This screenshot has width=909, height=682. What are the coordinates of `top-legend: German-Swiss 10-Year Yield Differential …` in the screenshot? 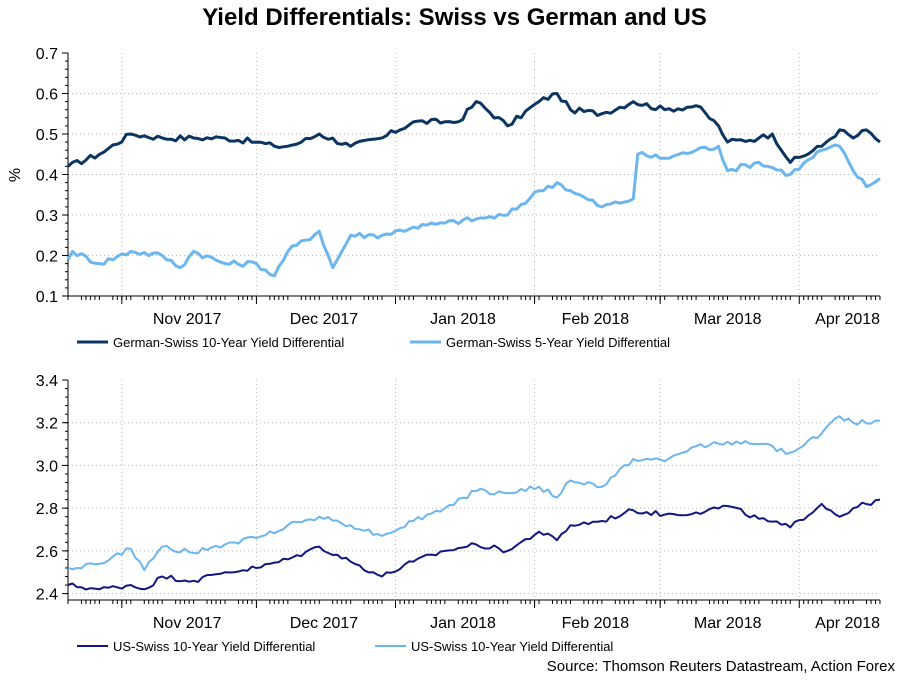 It's located at (373, 342).